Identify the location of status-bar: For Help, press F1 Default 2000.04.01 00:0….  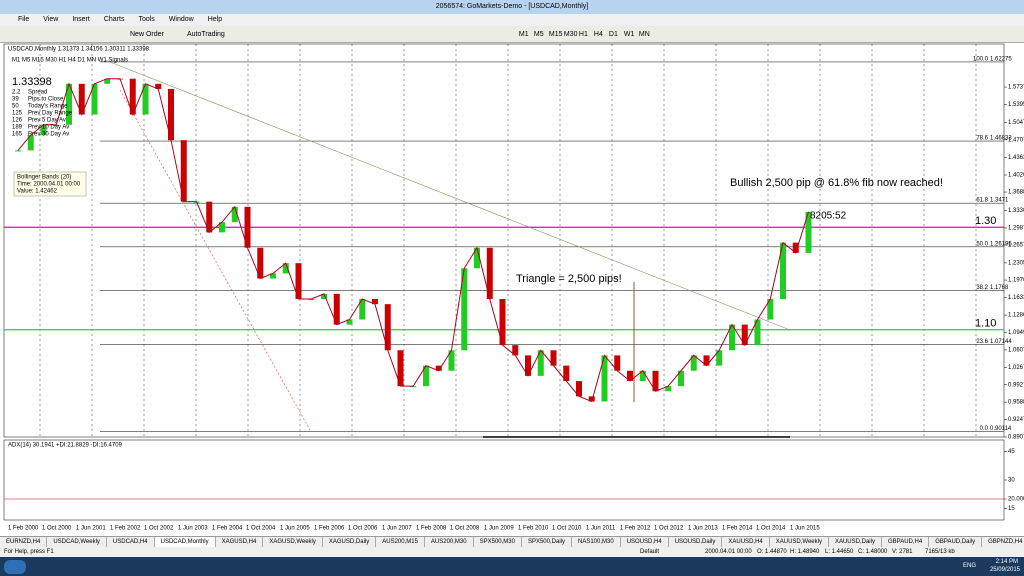
(512, 552).